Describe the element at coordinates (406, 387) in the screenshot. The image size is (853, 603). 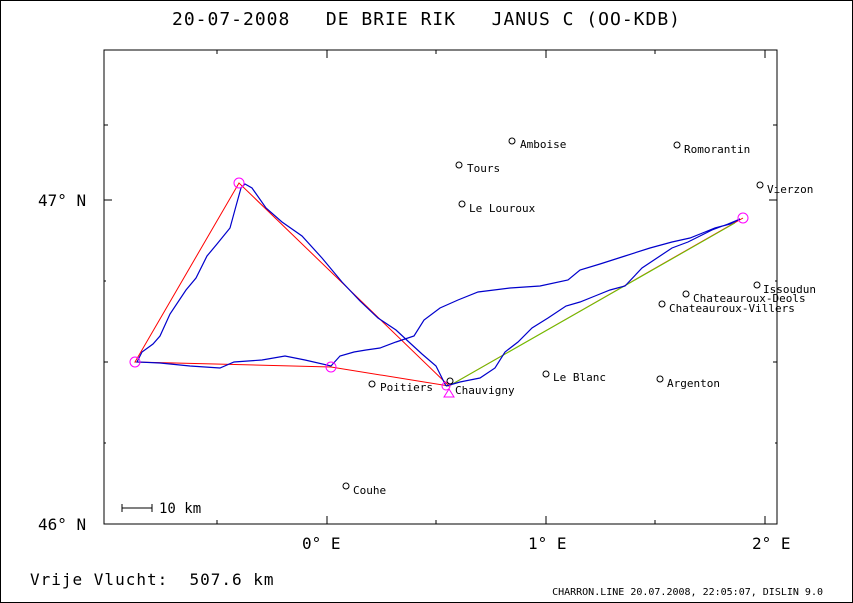
I see `city-label: Poitiers` at that location.